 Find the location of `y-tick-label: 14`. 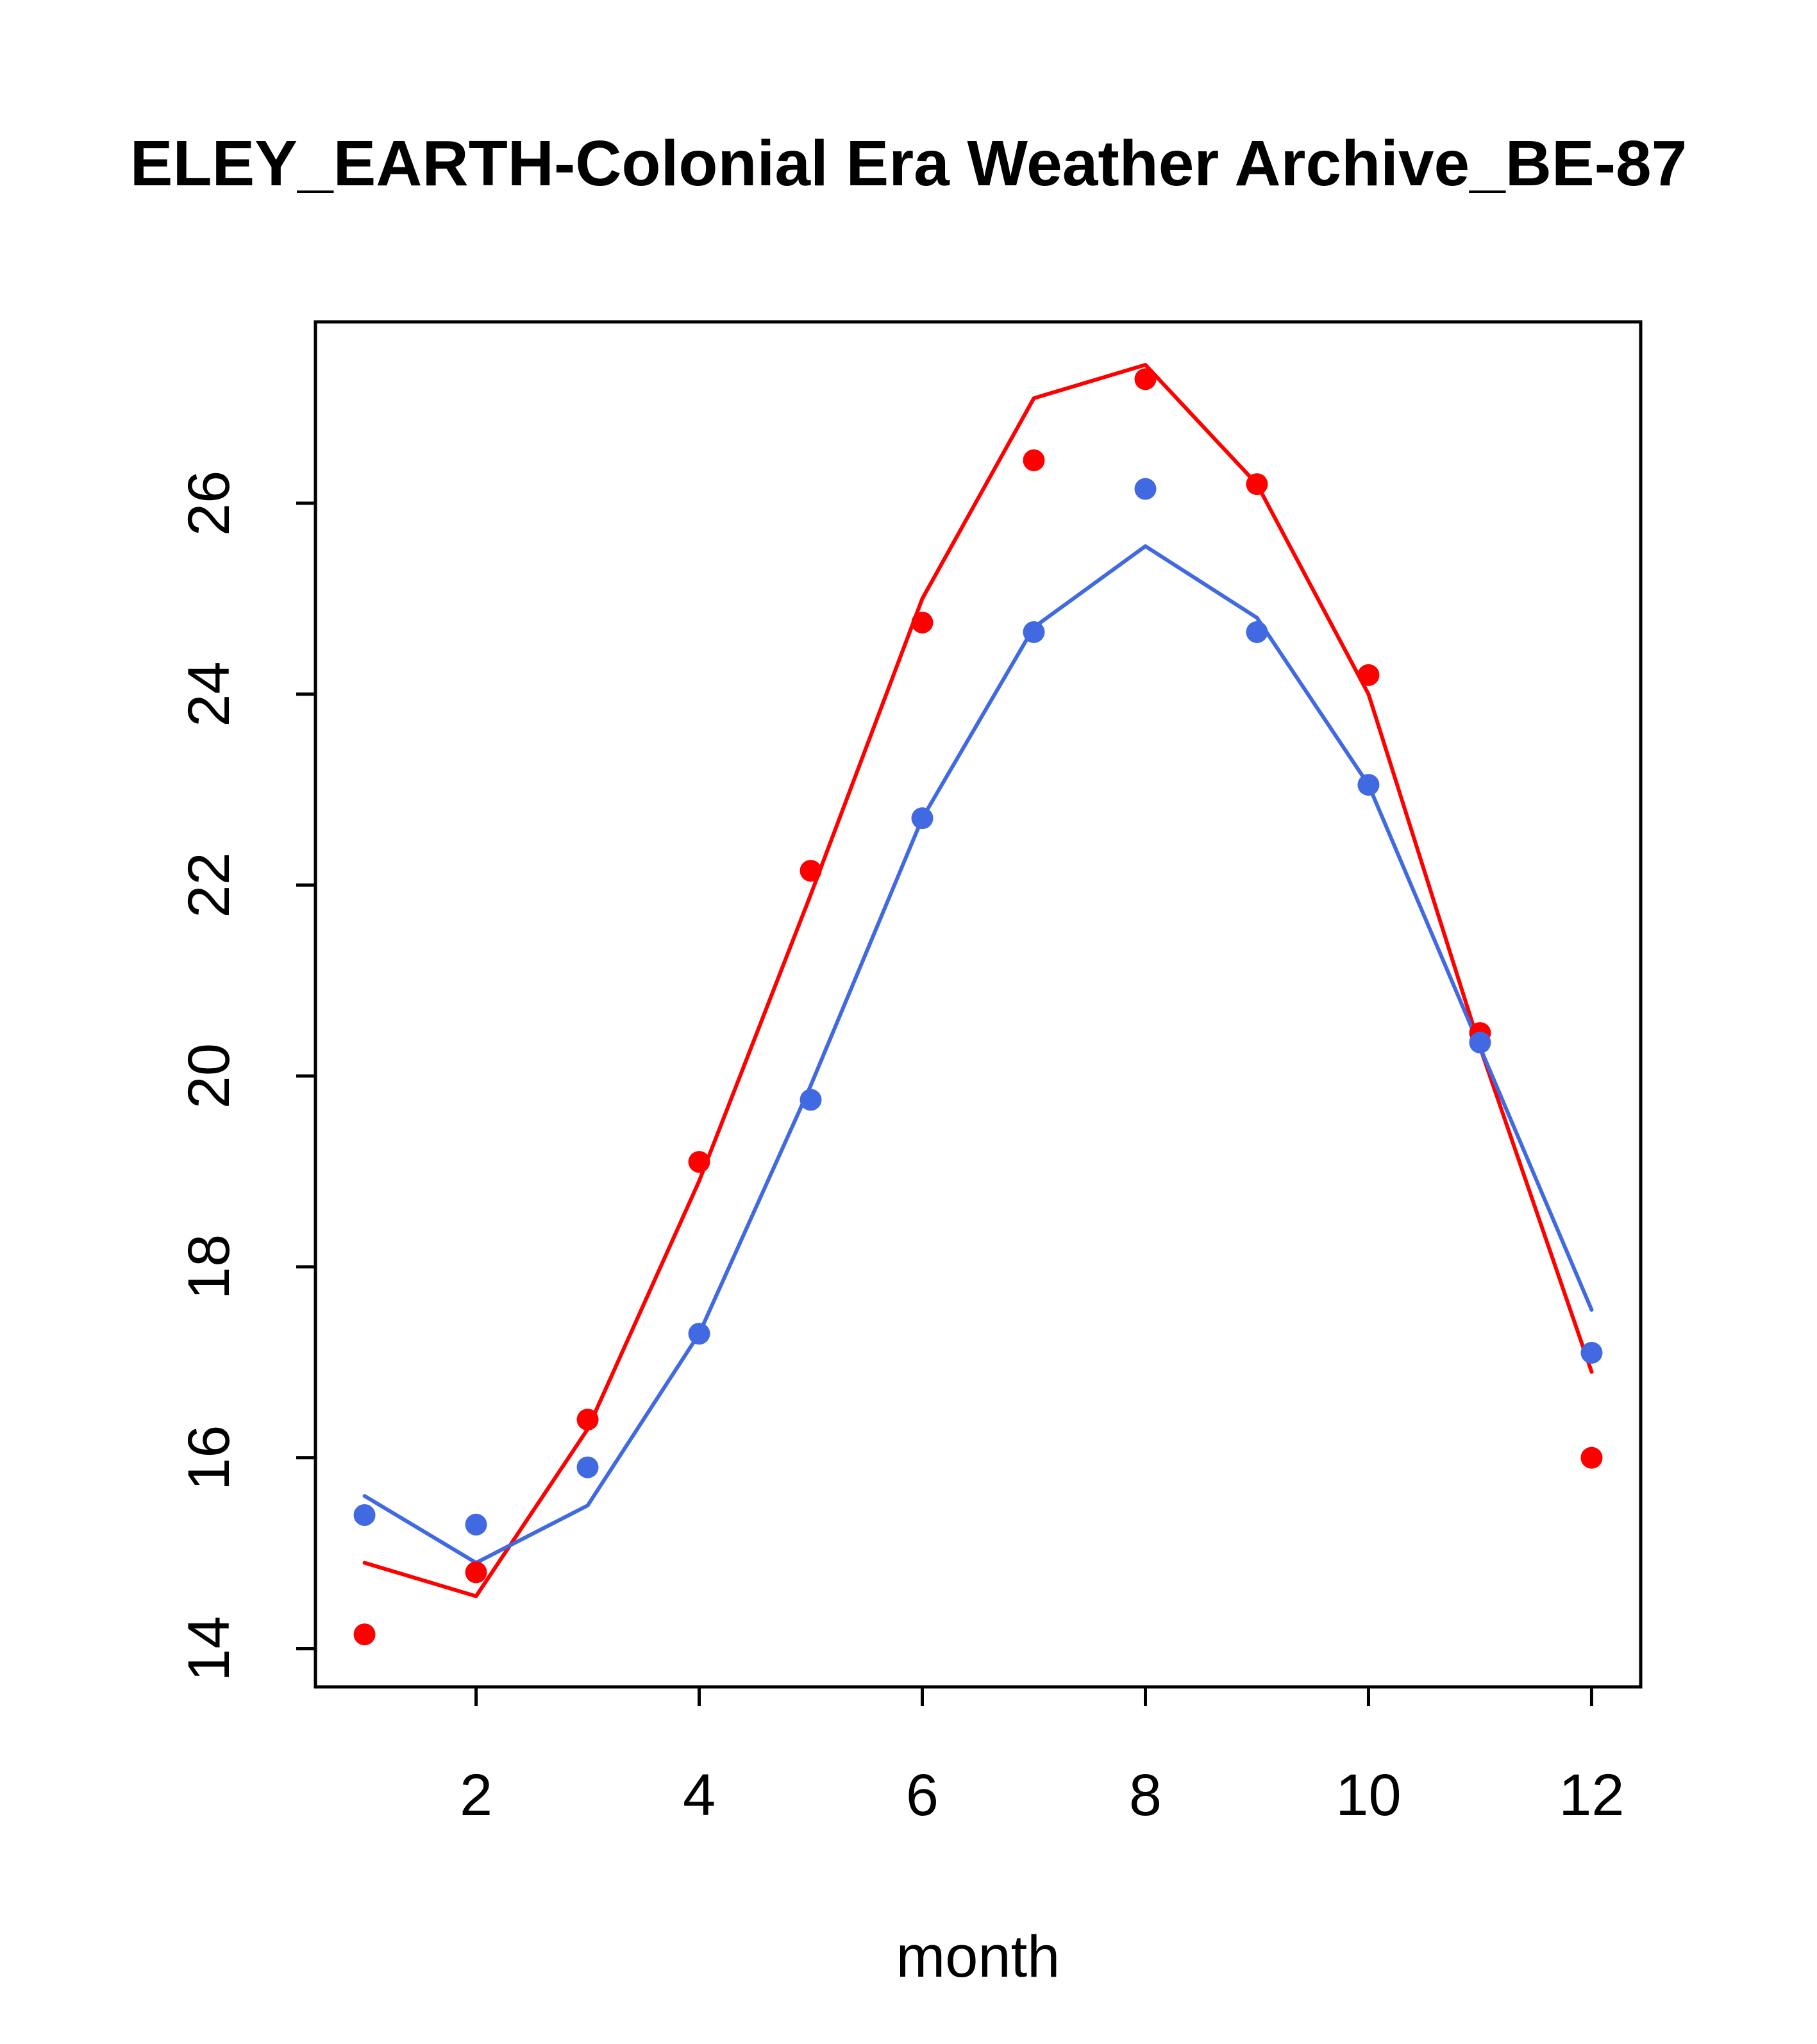

y-tick-label: 14 is located at coordinates (209, 1648).